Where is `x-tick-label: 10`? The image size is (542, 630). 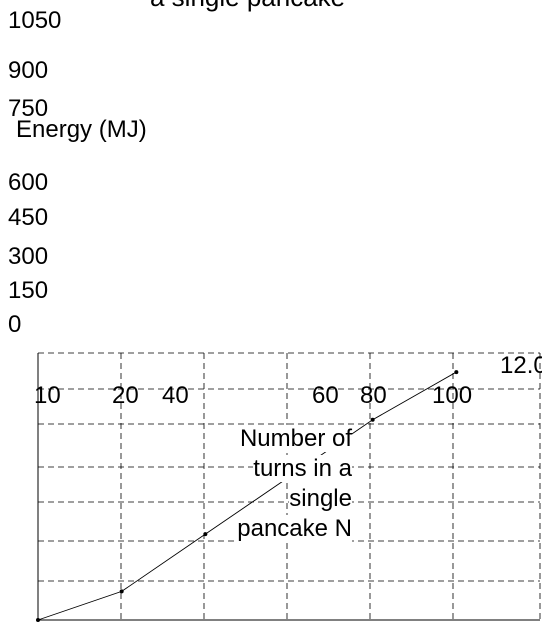 x-tick-label: 10 is located at coordinates (47, 395).